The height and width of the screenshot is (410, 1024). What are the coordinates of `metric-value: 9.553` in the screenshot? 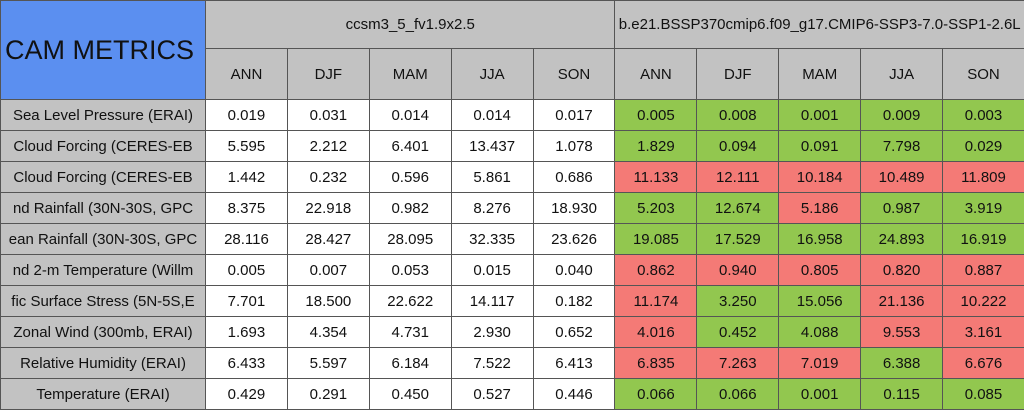 It's located at (902, 332).